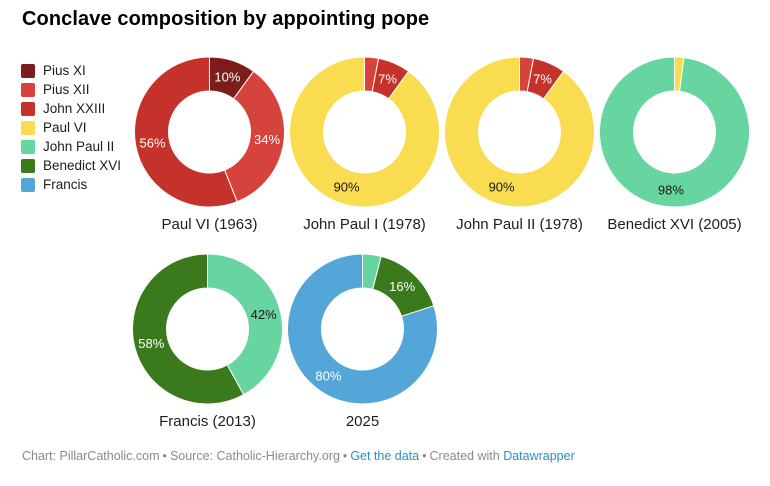  Describe the element at coordinates (539, 456) in the screenshot. I see `datawrapper-link: Datawrapper` at that location.